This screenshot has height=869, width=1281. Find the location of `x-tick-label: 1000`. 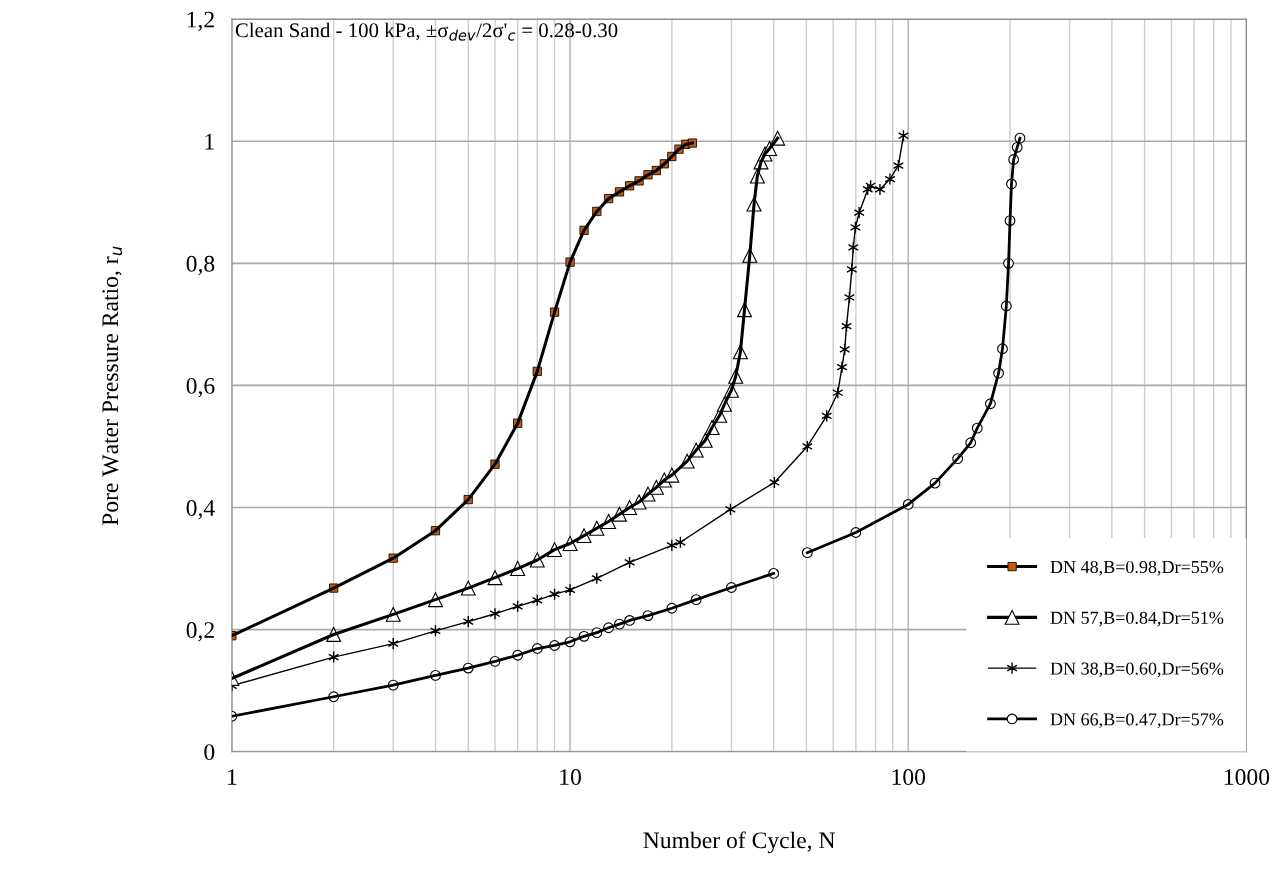

x-tick-label: 1000 is located at coordinates (1247, 777).